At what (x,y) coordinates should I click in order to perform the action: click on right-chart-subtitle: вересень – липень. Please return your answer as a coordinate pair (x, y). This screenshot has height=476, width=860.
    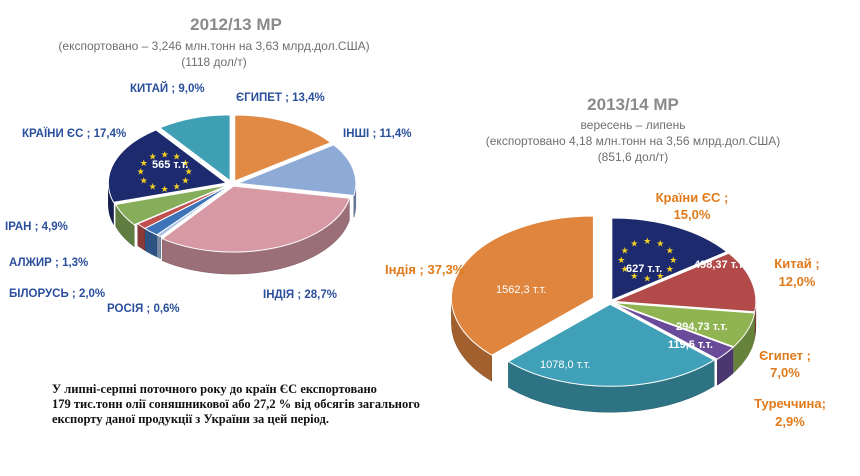
    Looking at the image, I should click on (633, 125).